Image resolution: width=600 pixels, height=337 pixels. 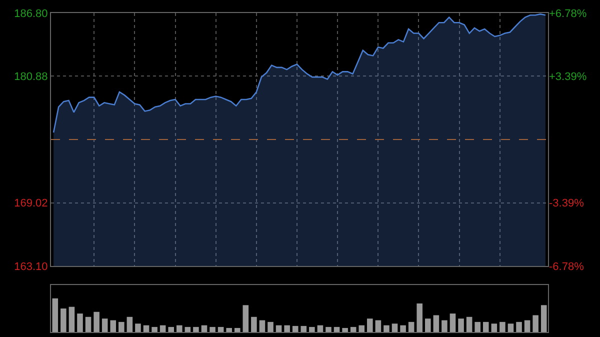 I want to click on y2-tick-label: +3.39%, so click(x=568, y=77).